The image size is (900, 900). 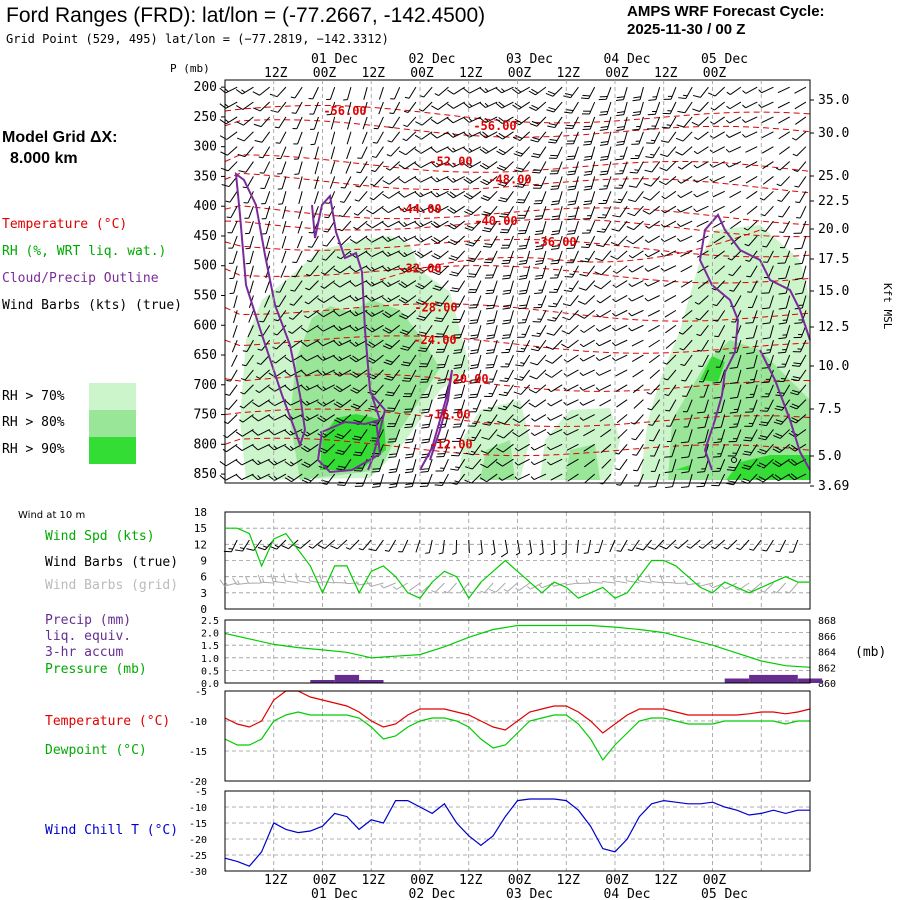 What do you see at coordinates (767, 587) in the screenshot?
I see `wind-barb-grid` at bounding box center [767, 587].